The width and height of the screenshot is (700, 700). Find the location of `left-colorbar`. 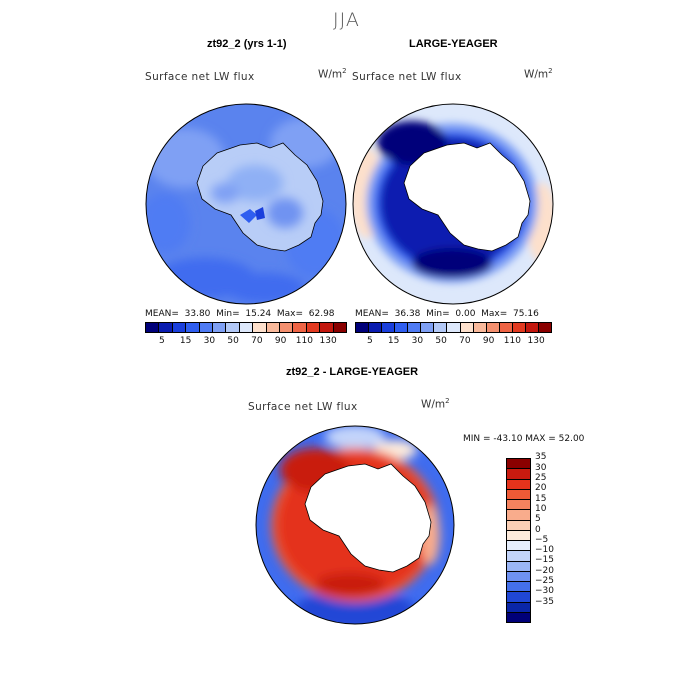

left-colorbar is located at coordinates (246, 327).